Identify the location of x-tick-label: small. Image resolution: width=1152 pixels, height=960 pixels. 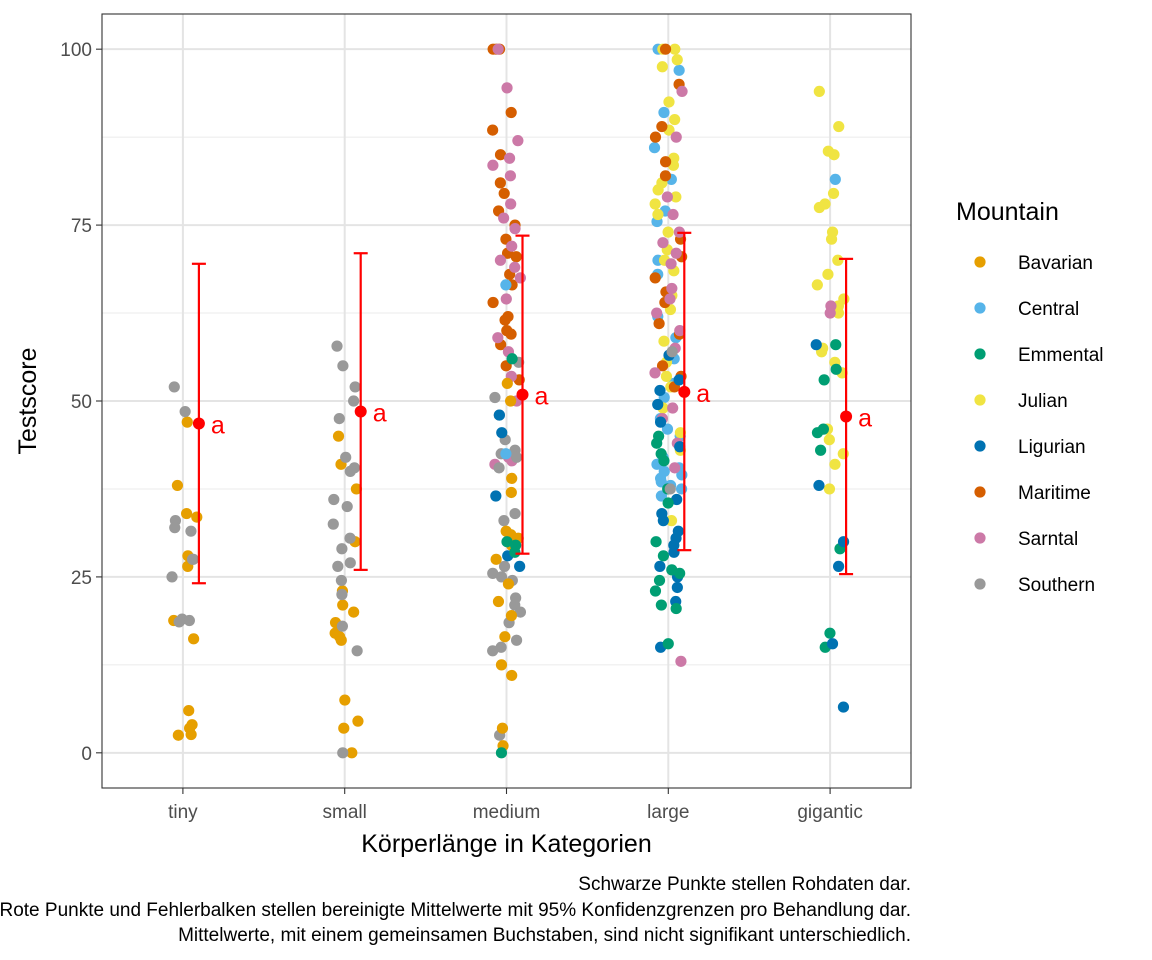
(345, 812).